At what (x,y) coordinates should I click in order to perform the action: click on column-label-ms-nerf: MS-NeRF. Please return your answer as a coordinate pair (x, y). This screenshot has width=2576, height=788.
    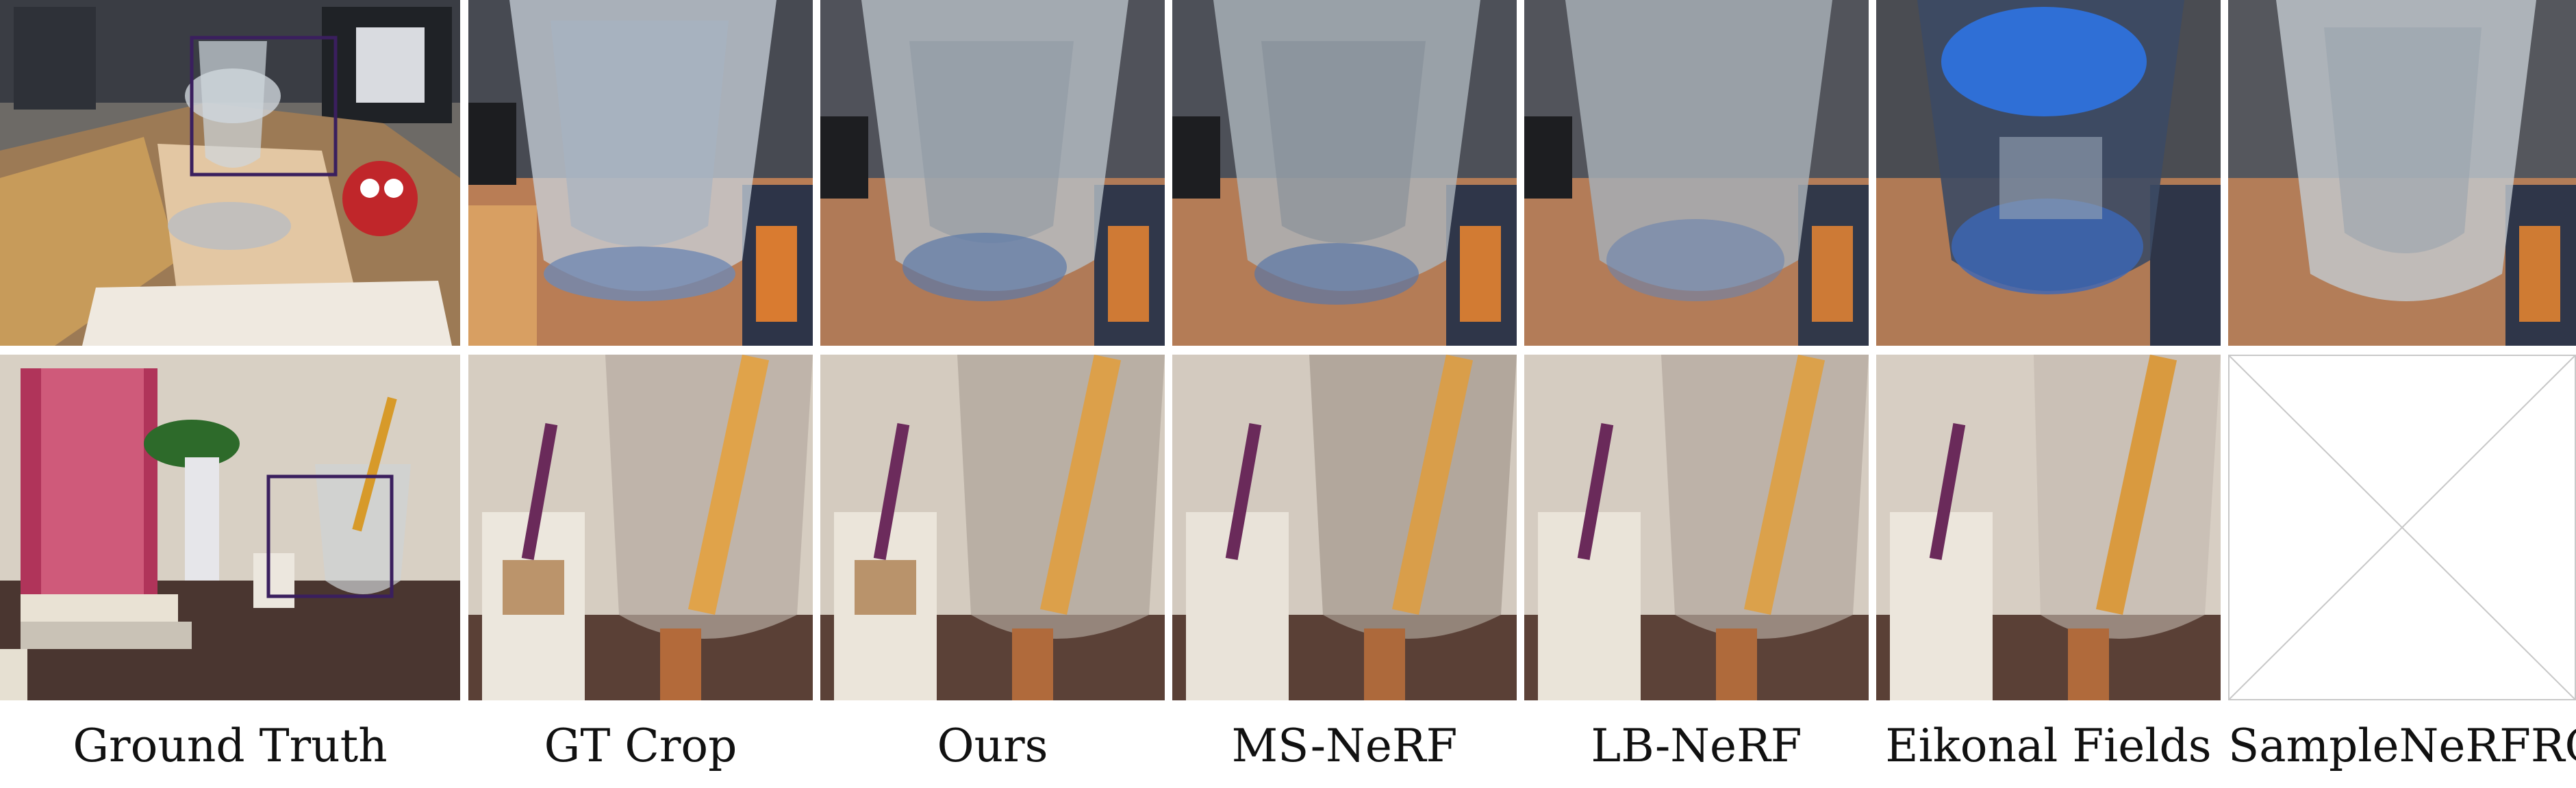
    Looking at the image, I should click on (1344, 746).